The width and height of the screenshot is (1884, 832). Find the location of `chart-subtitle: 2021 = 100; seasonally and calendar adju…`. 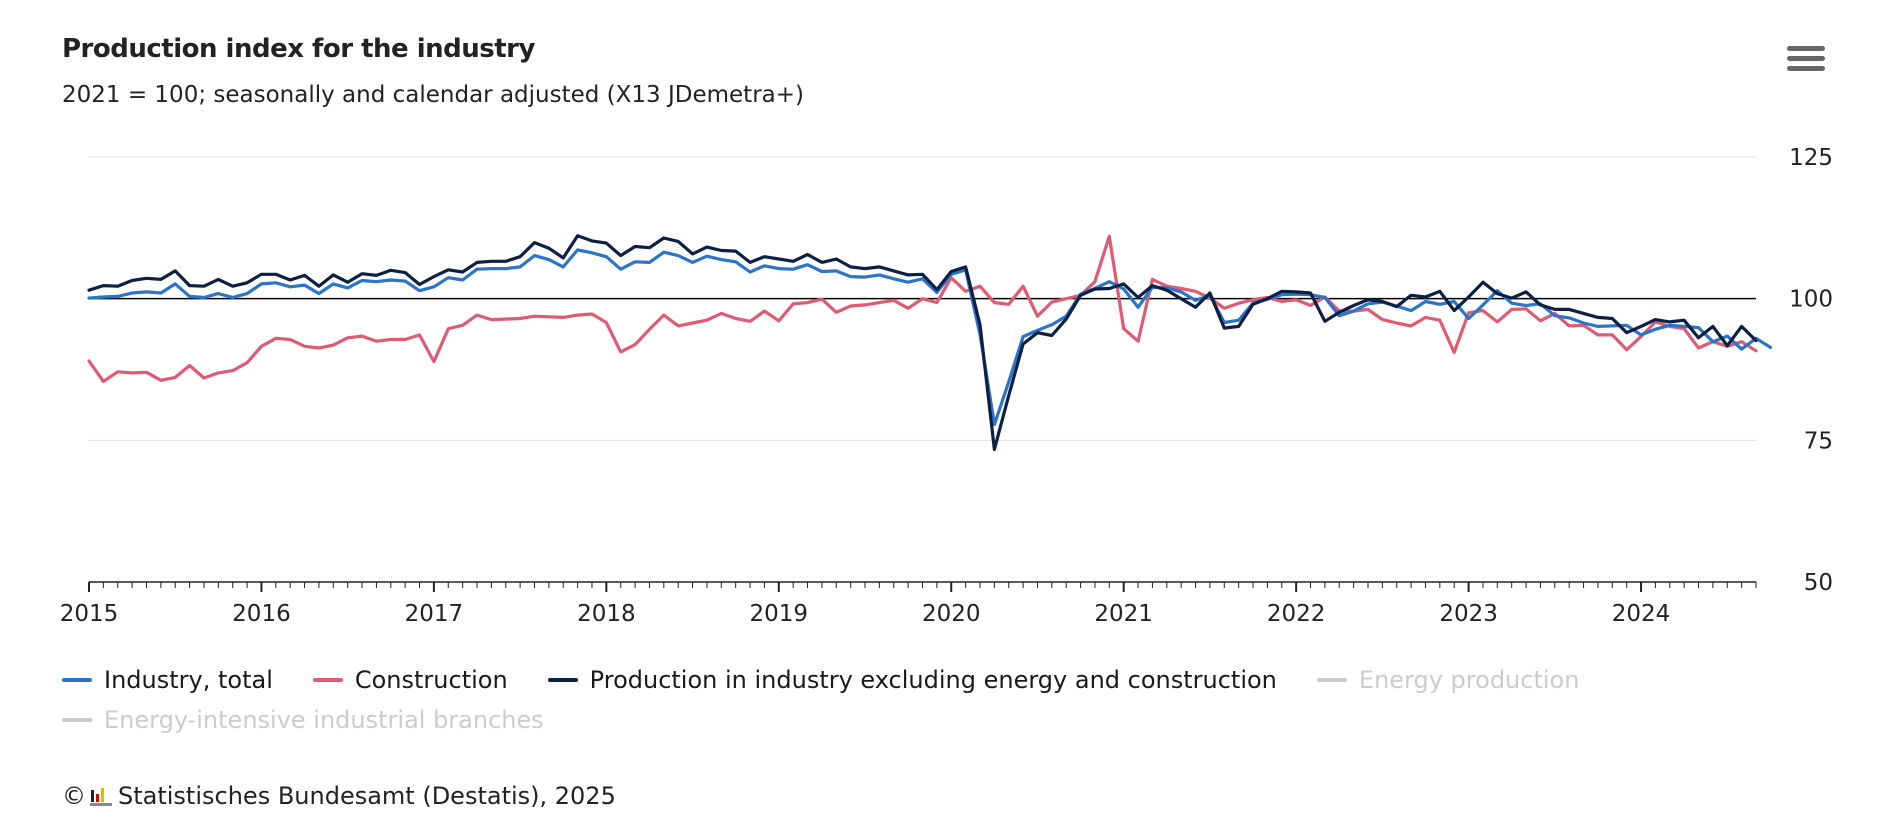

chart-subtitle: 2021 = 100; seasonally and calendar adju… is located at coordinates (433, 95).